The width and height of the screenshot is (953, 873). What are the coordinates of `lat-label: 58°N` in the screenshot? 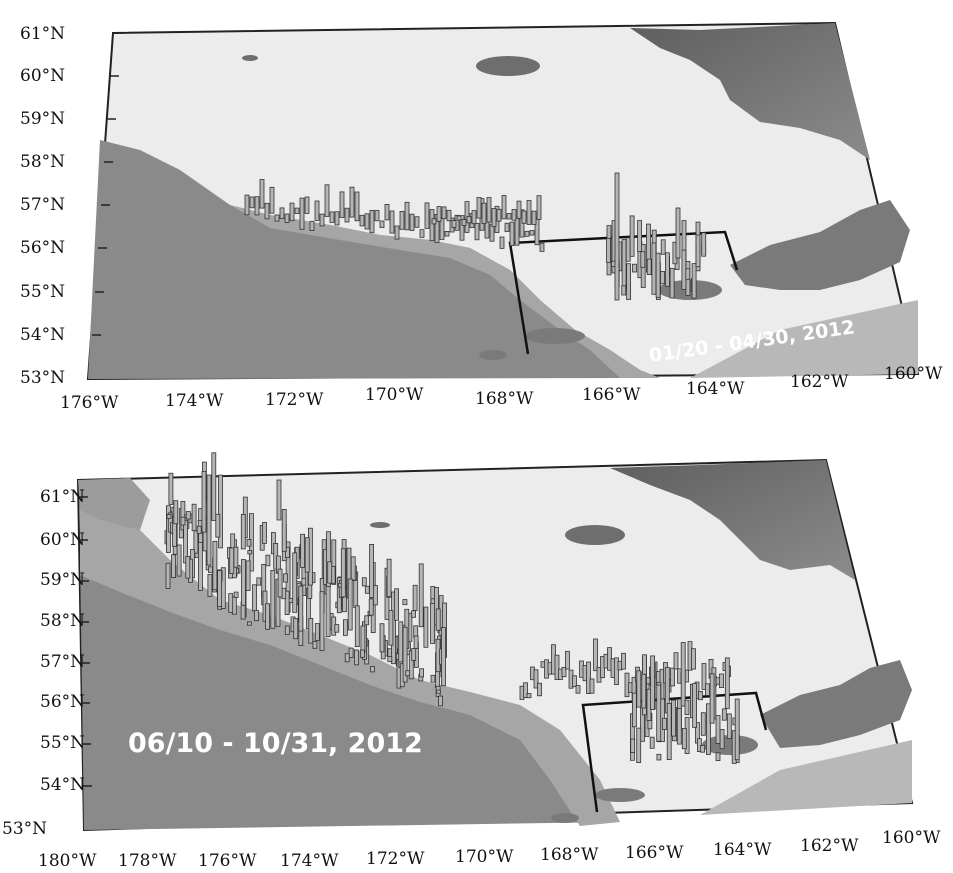 It's located at (62, 621).